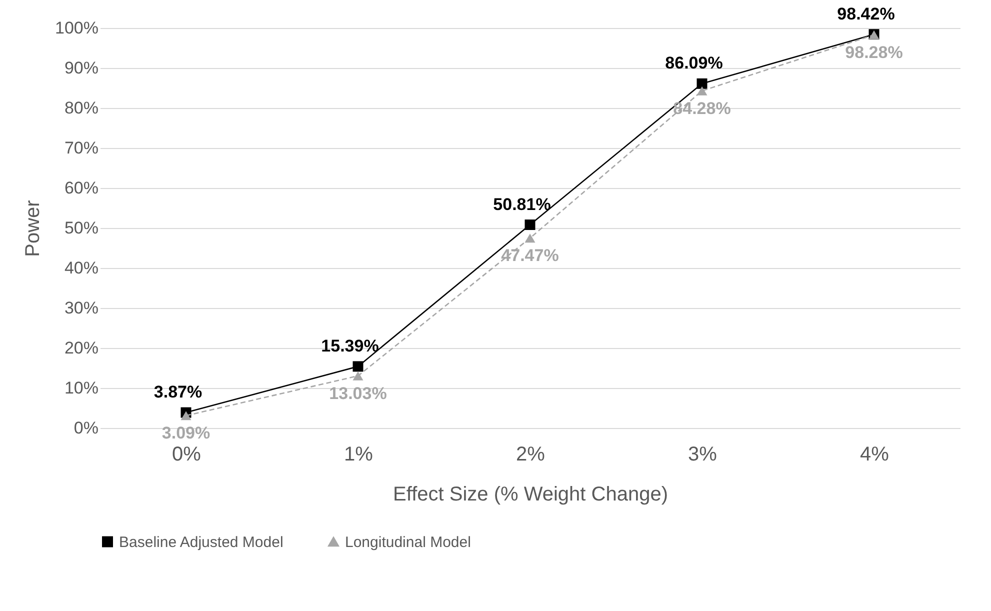  What do you see at coordinates (81, 148) in the screenshot?
I see `y-tick-label: 70%` at bounding box center [81, 148].